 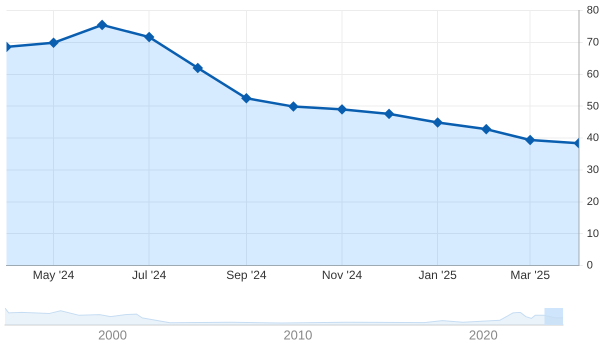 What do you see at coordinates (53, 275) in the screenshot?
I see `x-tick-label: May '24` at bounding box center [53, 275].